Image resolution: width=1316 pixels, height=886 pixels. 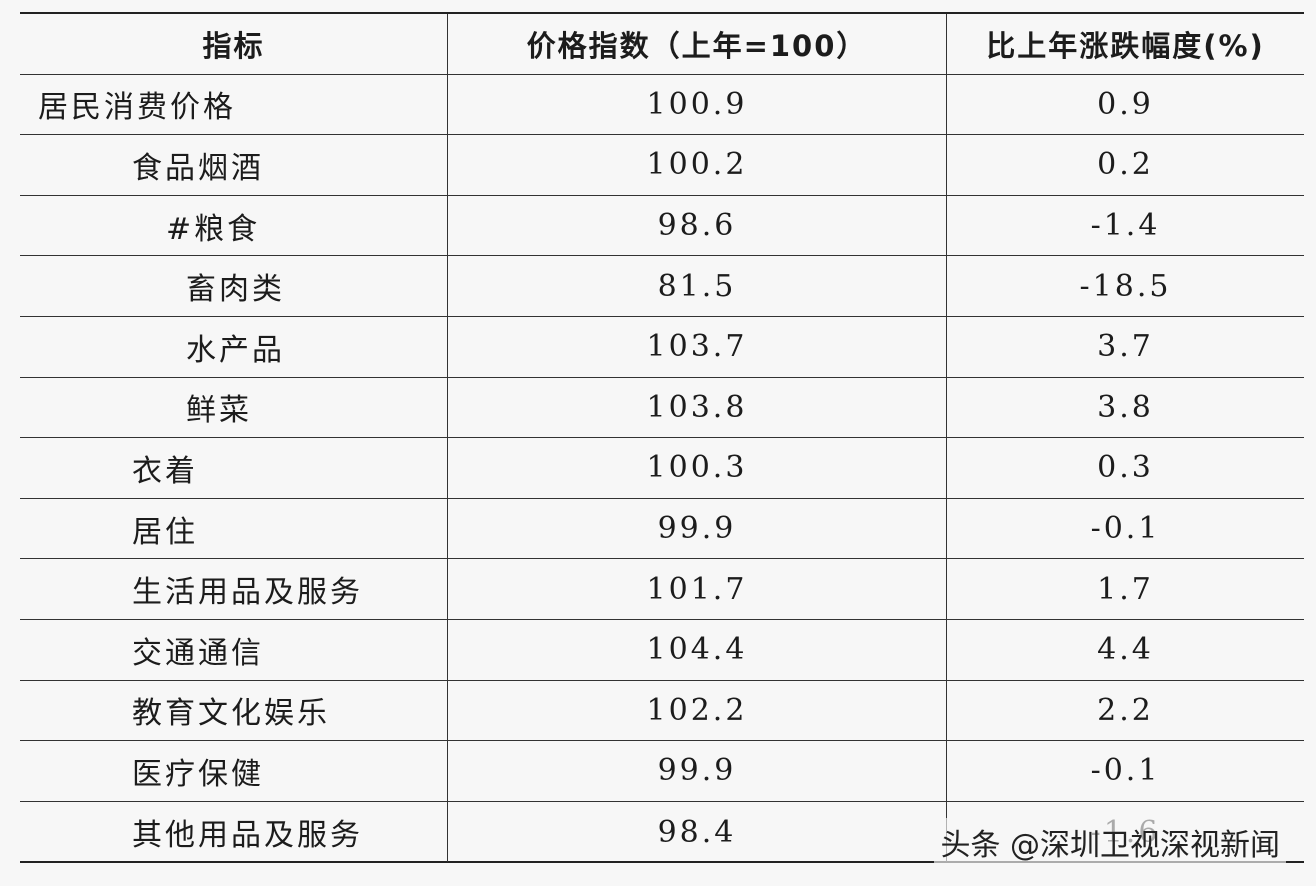 I want to click on header-change: 比上年涨跌幅度(%), so click(x=1125, y=45).